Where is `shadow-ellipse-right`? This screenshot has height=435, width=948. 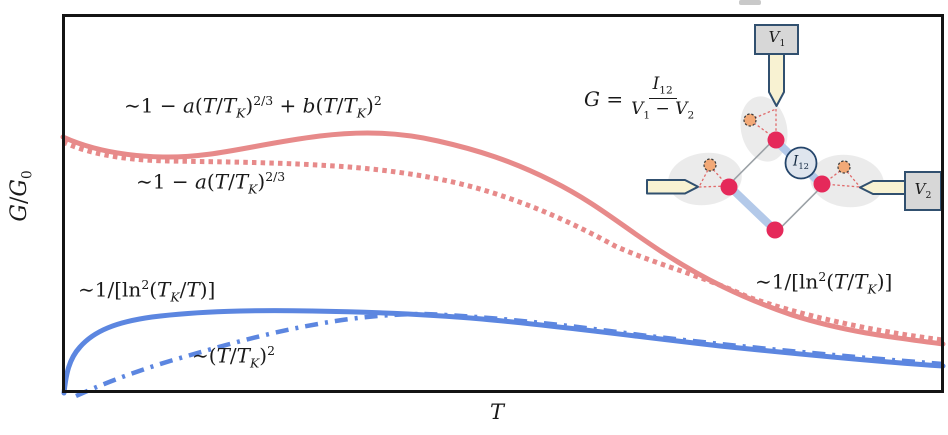 shadow-ellipse-right is located at coordinates (847, 181).